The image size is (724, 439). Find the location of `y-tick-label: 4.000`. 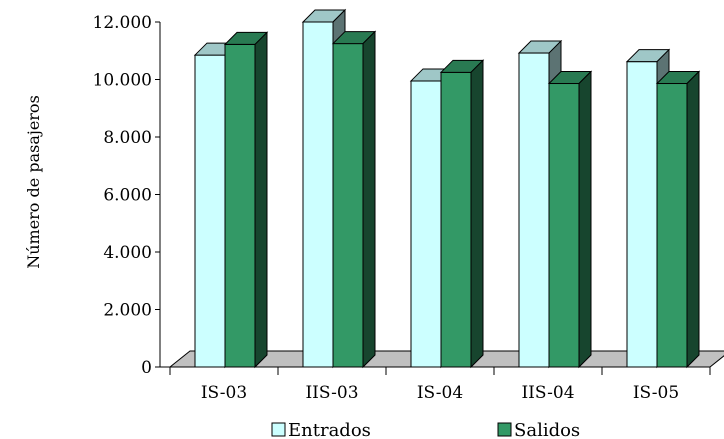

y-tick-label: 4.000 is located at coordinates (127, 253).